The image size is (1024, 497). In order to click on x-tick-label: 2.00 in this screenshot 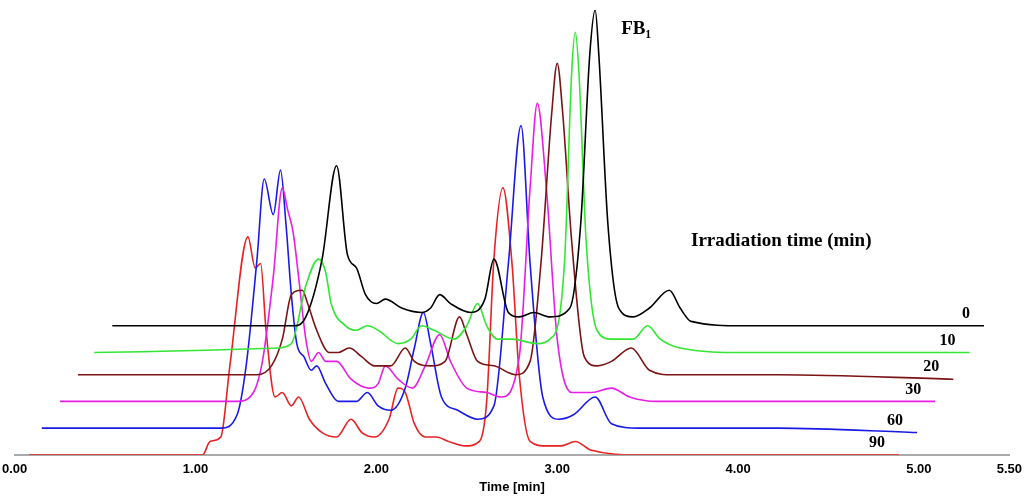, I will do `click(376, 469)`.